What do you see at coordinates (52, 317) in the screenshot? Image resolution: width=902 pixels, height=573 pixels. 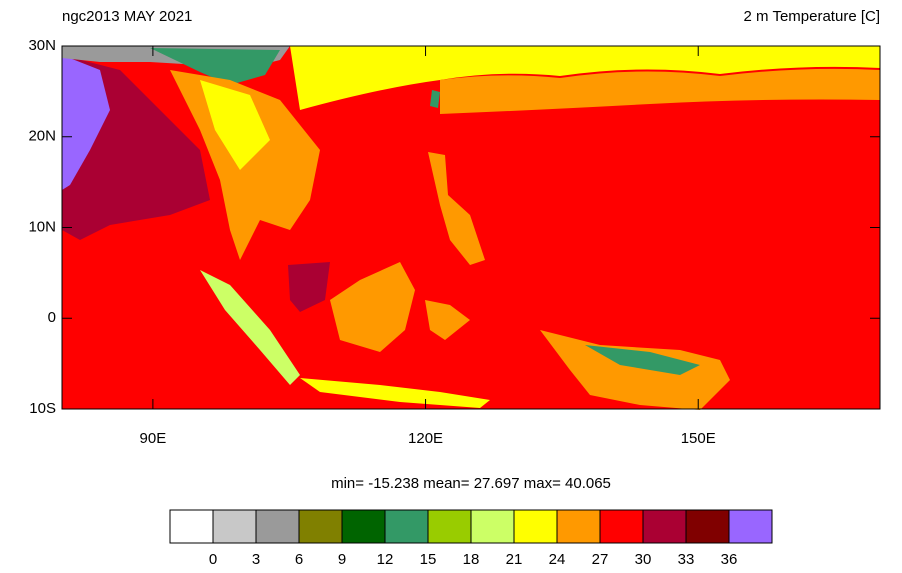 I see `y-tick-label: 0` at bounding box center [52, 317].